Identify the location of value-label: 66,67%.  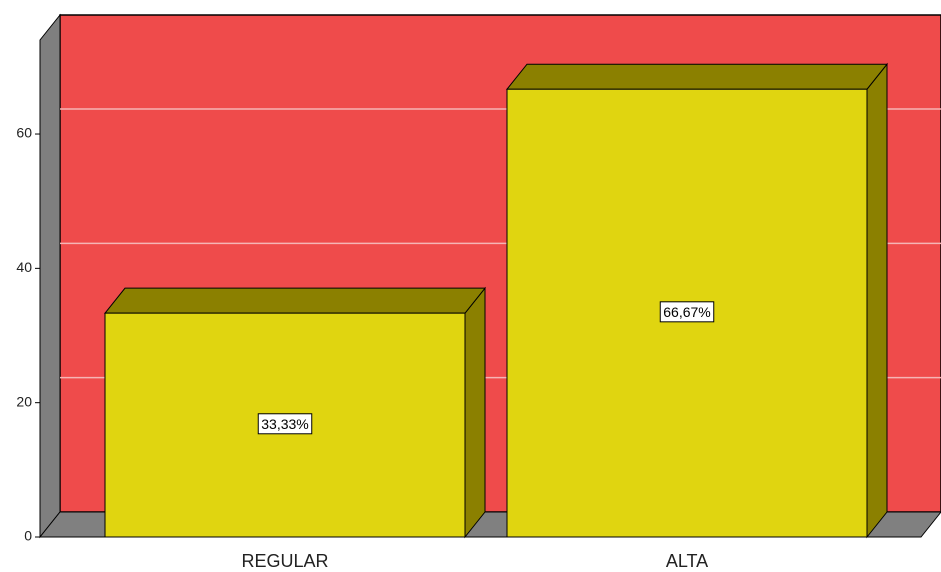
(686, 312).